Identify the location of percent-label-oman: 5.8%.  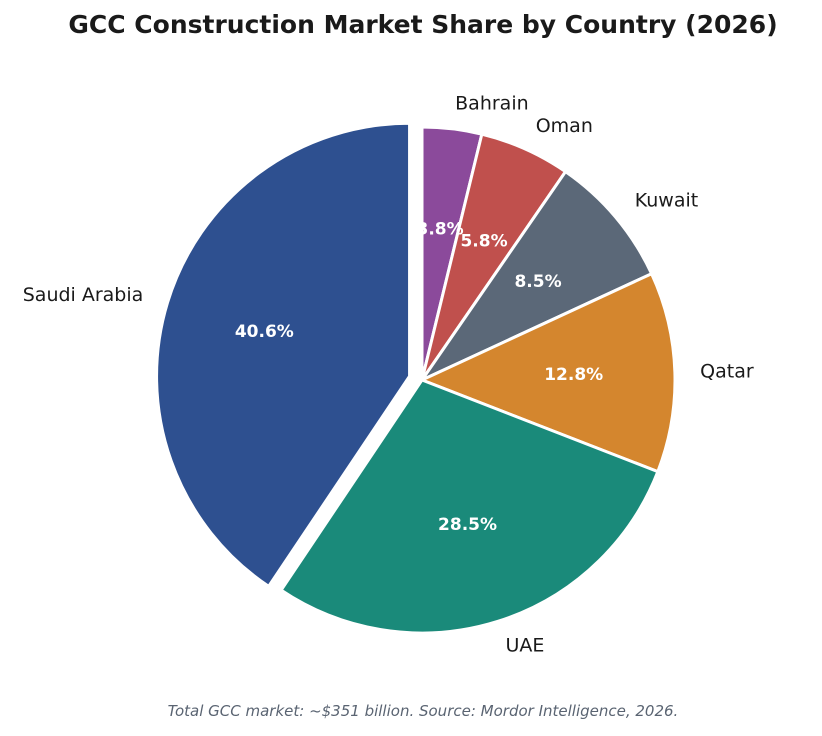
(483, 241).